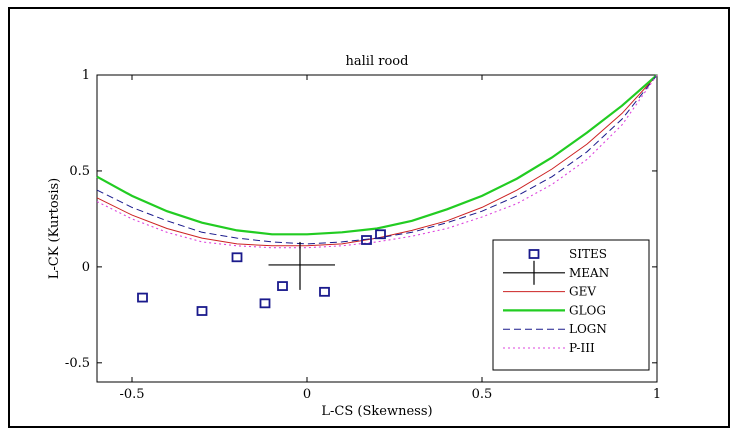 The image size is (743, 437). I want to click on legend-label: SITES, so click(588, 254).